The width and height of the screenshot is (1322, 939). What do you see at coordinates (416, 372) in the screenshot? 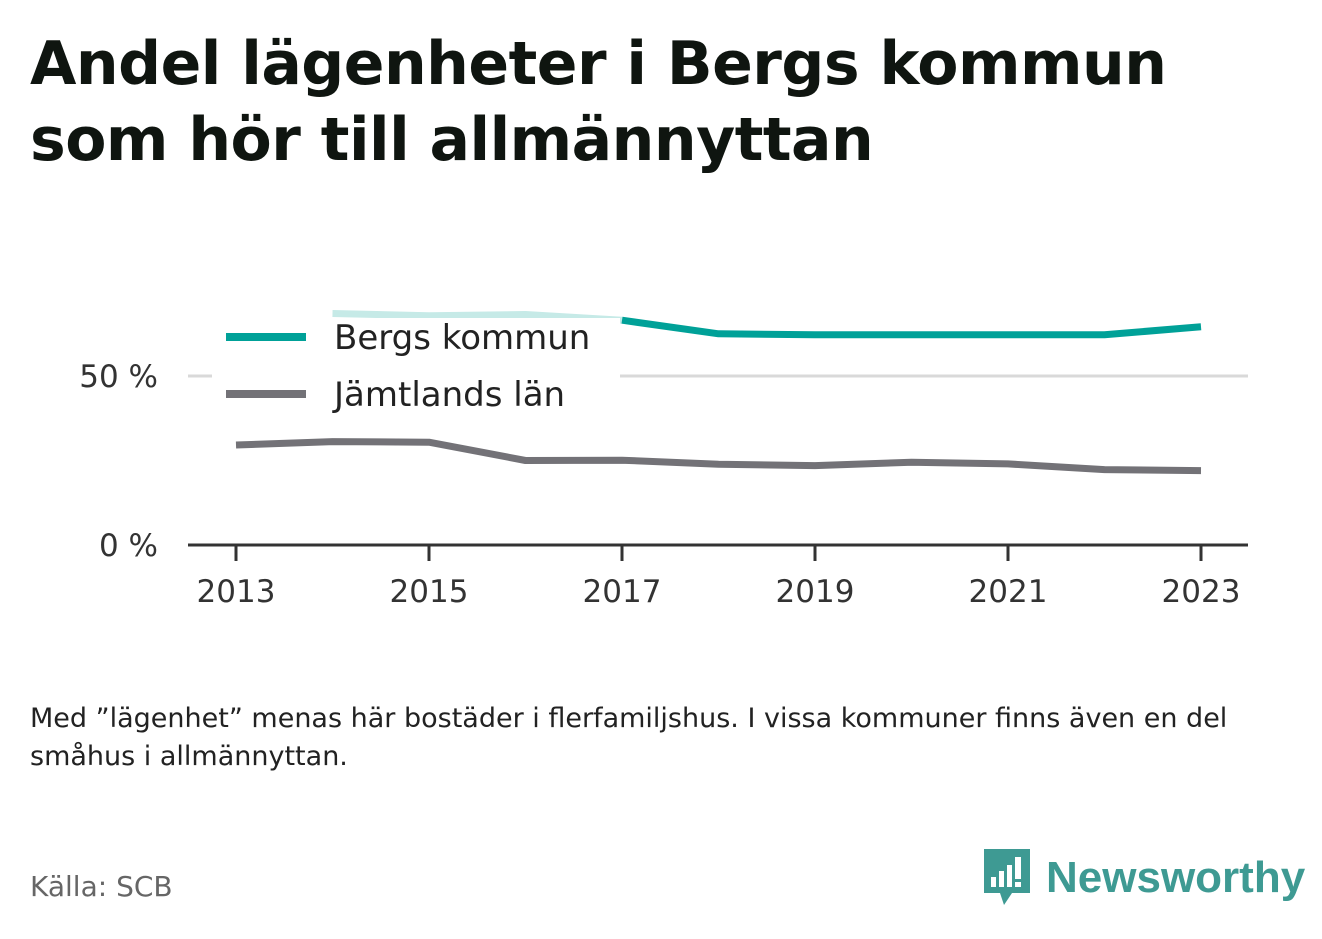
I see `legend: Bergs kommun Jämtlands län` at bounding box center [416, 372].